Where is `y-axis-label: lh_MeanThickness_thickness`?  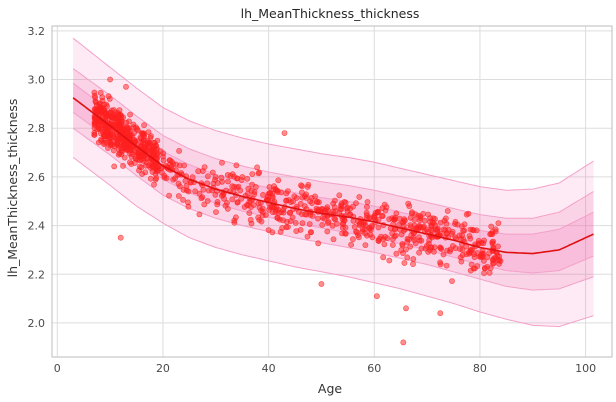
y-axis-label: lh_MeanThickness_thickness is located at coordinates (12, 188).